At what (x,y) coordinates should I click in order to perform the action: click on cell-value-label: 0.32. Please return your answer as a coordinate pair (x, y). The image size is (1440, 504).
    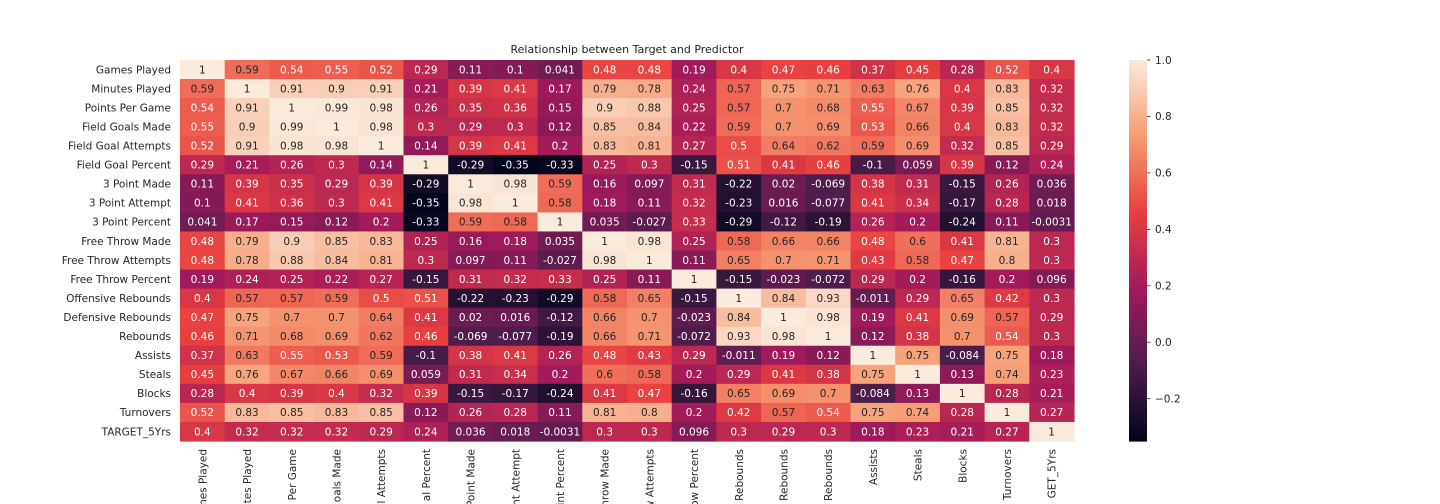
    Looking at the image, I should click on (291, 432).